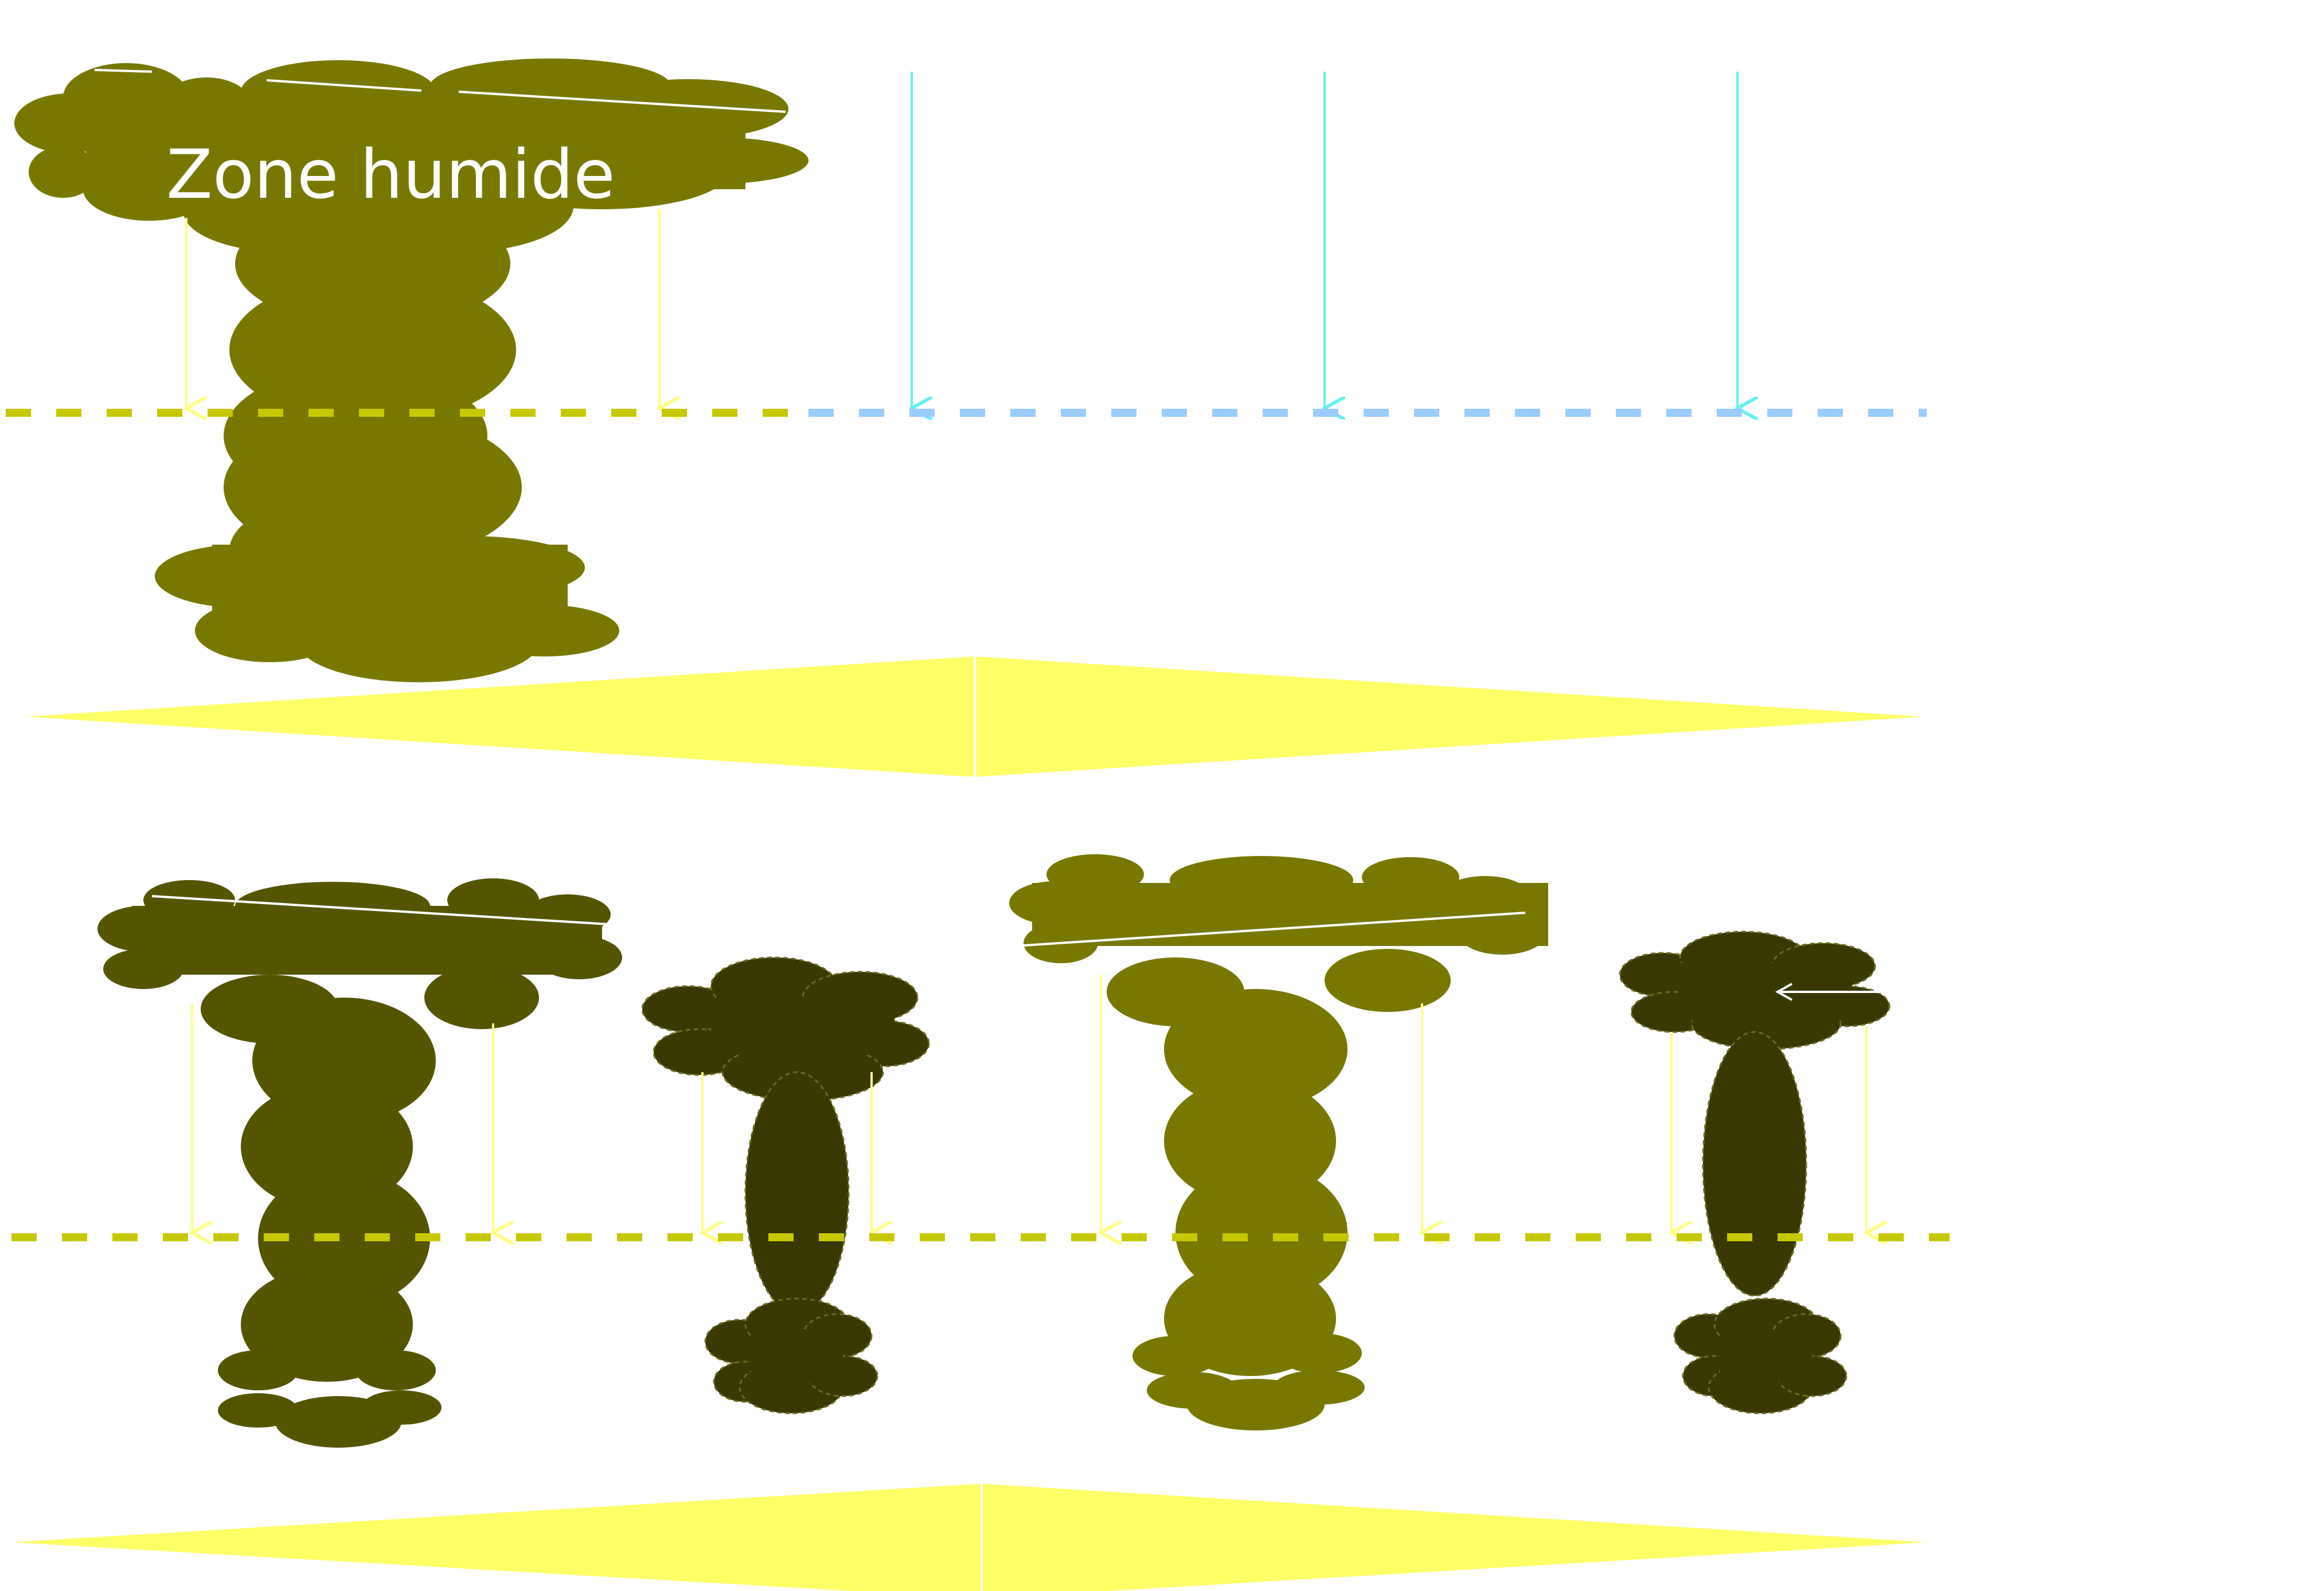  Describe the element at coordinates (359, 1163) in the screenshot. I see `cumulus-cloud-dark-olive` at that location.